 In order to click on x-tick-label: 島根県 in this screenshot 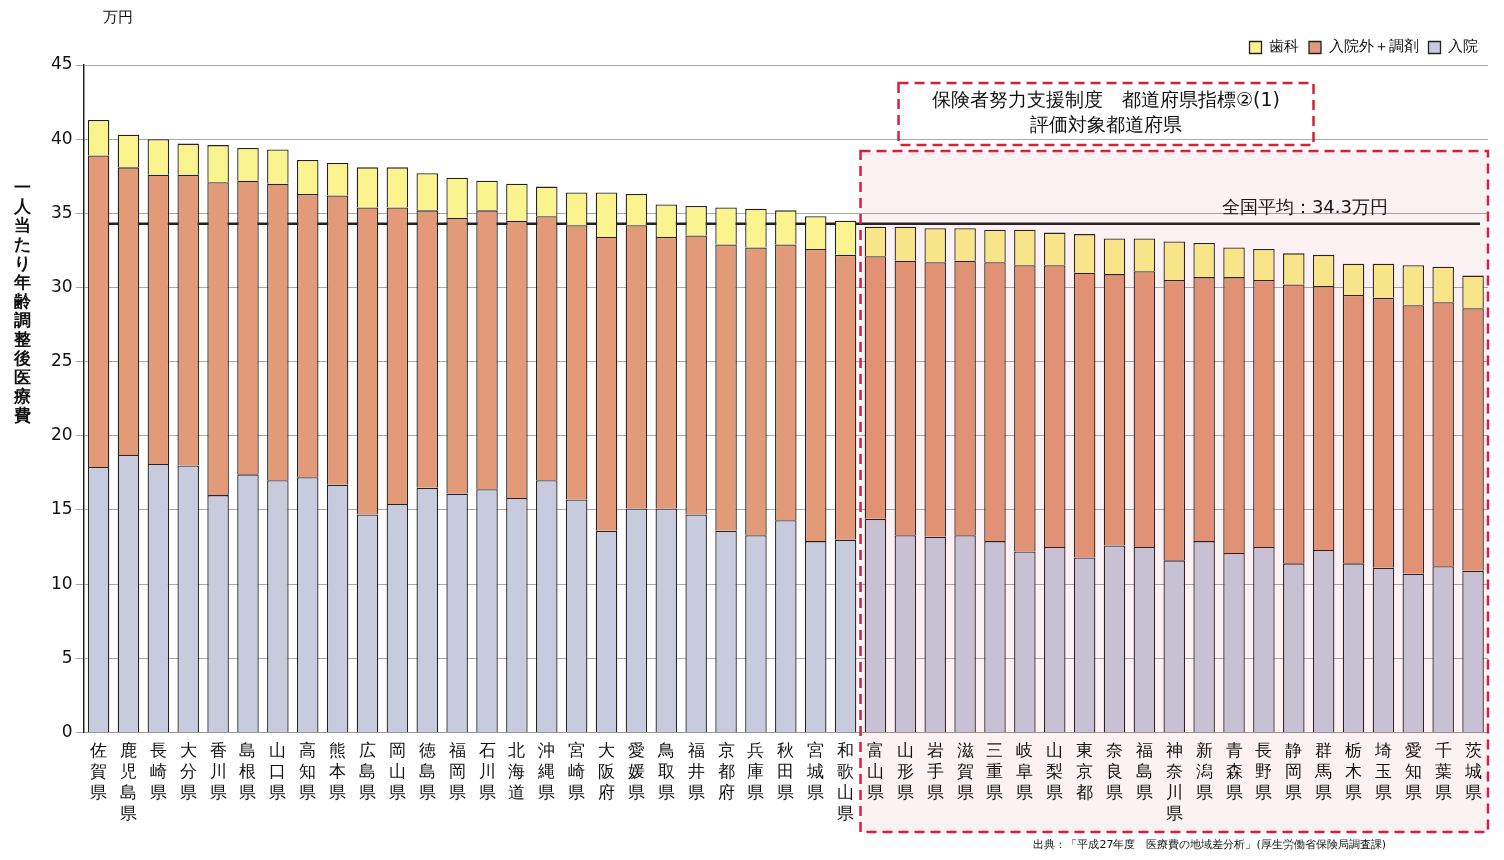, I will do `click(248, 772)`.